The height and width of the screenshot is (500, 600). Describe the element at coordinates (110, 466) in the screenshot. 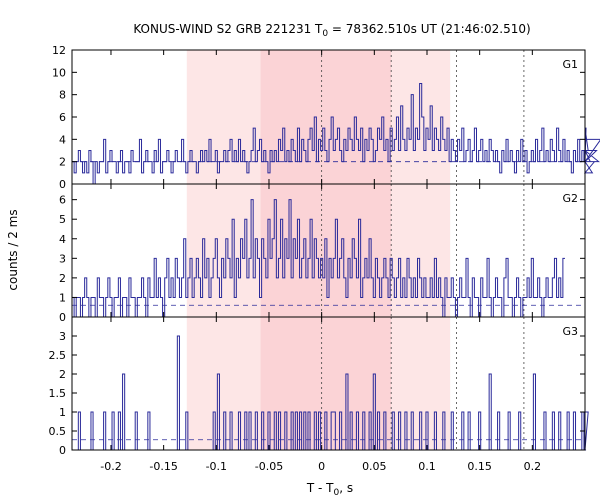

I see `x-tick-label-0: -0.2` at that location.